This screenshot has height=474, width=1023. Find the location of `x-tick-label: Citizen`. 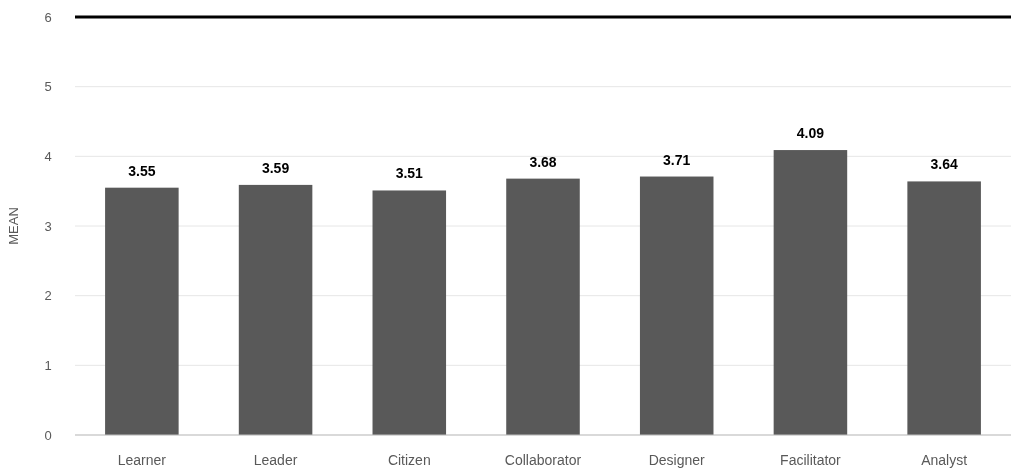

x-tick-label: Citizen is located at coordinates (409, 460).